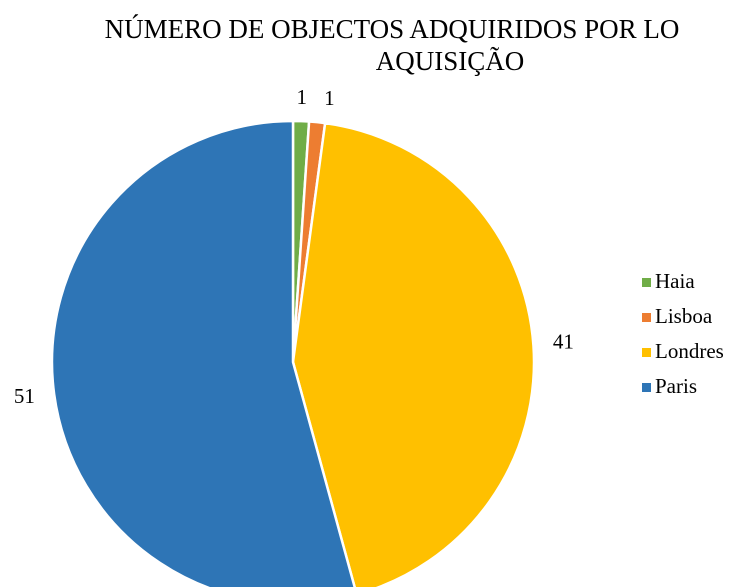  Describe the element at coordinates (563, 342) in the screenshot. I see `data-label: 41` at that location.